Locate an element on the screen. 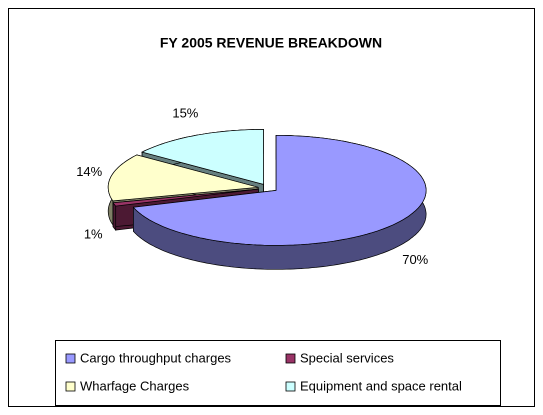 The height and width of the screenshot is (415, 543). data-label: 14% is located at coordinates (89, 171).